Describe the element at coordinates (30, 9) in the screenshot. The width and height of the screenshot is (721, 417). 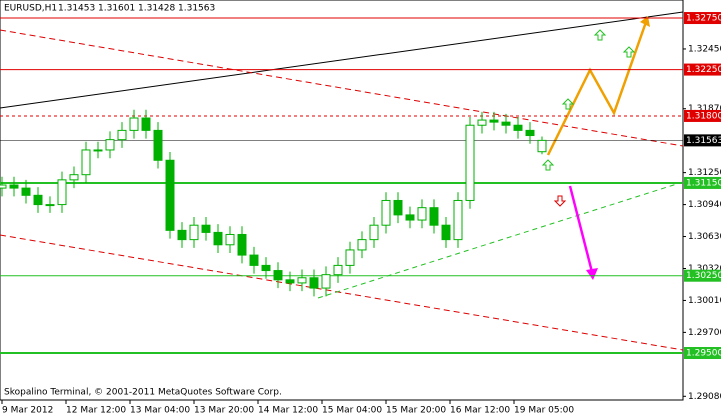
I see `symbol: EURUSD,H1` at that location.